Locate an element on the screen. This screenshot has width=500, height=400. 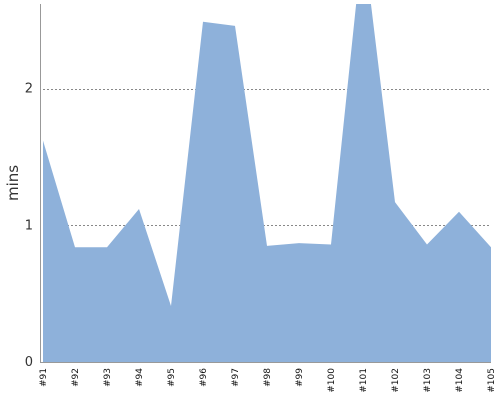
x-tick-label: #97 is located at coordinates (236, 377).